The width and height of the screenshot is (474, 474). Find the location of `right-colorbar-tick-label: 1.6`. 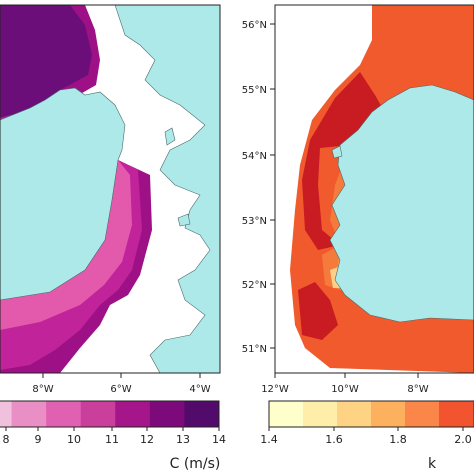

right-colorbar-tick-label: 1.6 is located at coordinates (334, 439).